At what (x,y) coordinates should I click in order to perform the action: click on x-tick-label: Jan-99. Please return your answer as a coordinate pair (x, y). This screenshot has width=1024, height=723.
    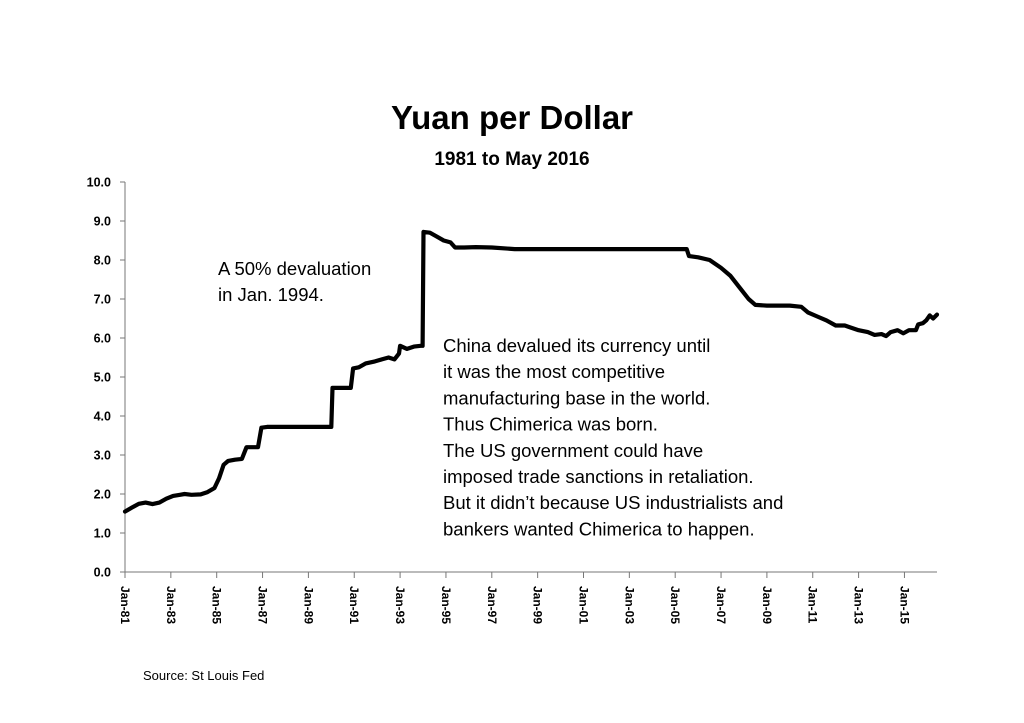
    Looking at the image, I should click on (538, 605).